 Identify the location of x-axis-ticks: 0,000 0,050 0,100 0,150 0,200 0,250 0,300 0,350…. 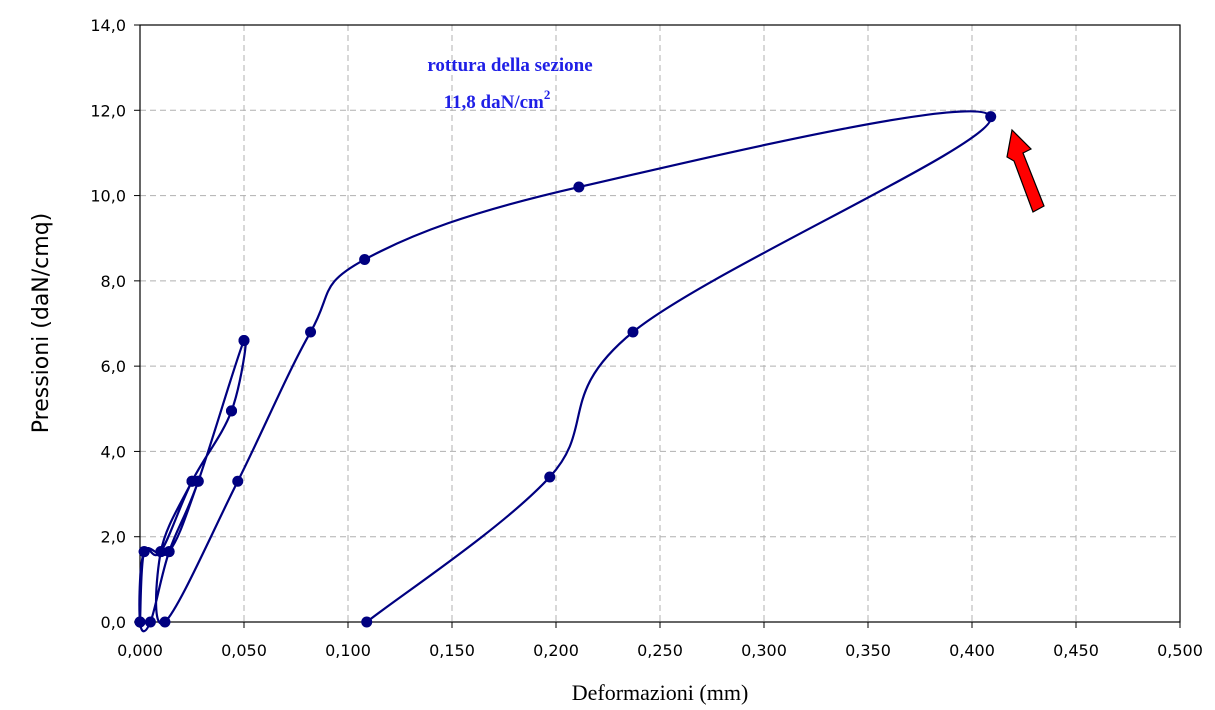
(660, 641).